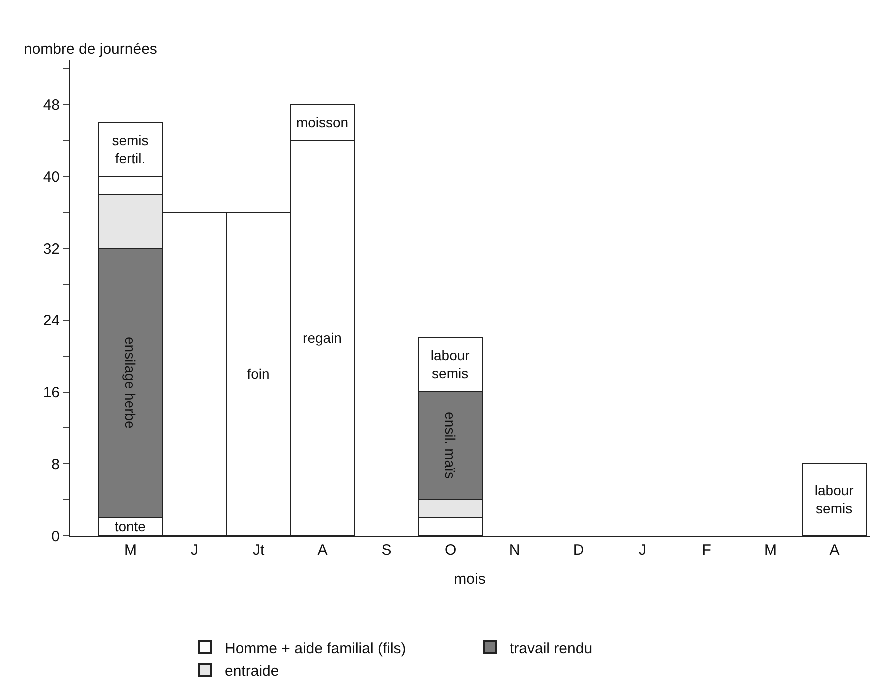 Image resolution: width=890 pixels, height=698 pixels. I want to click on data-label: moisson, so click(322, 122).